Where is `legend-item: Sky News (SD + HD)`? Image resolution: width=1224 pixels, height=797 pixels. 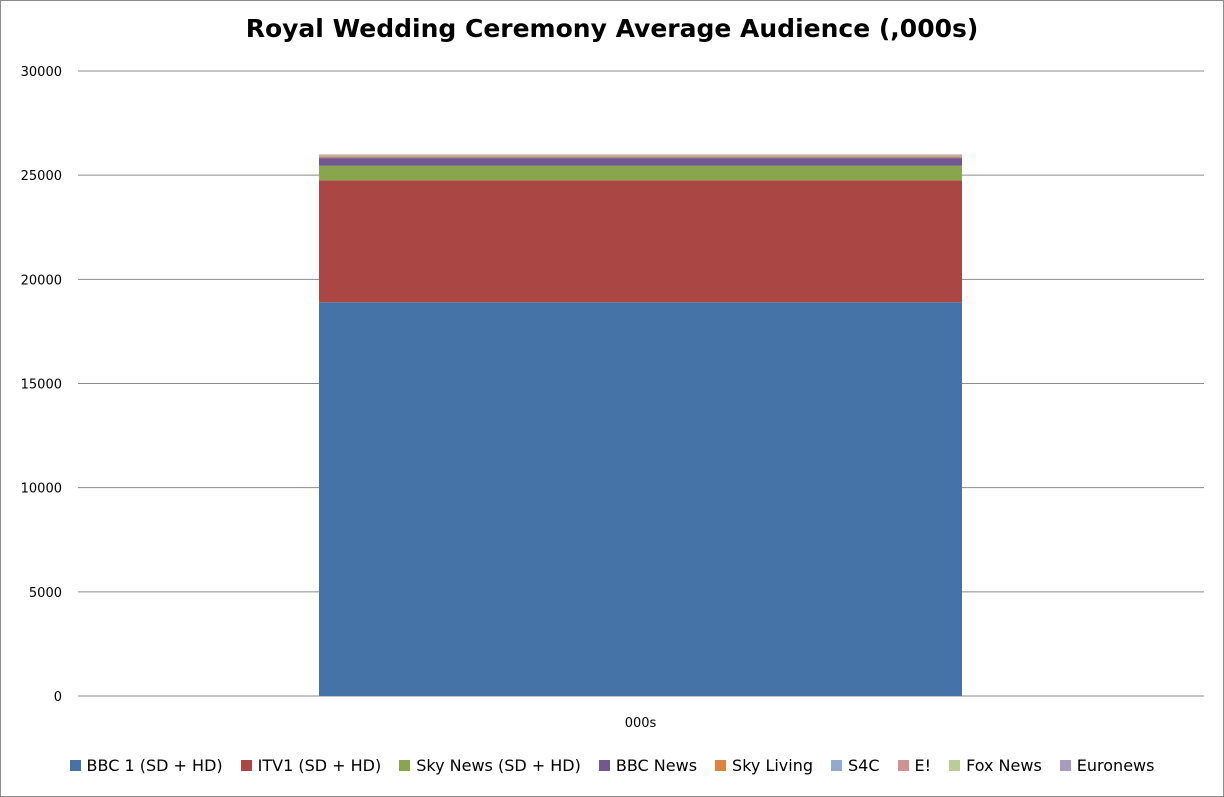 legend-item: Sky News (SD + HD) is located at coordinates (490, 765).